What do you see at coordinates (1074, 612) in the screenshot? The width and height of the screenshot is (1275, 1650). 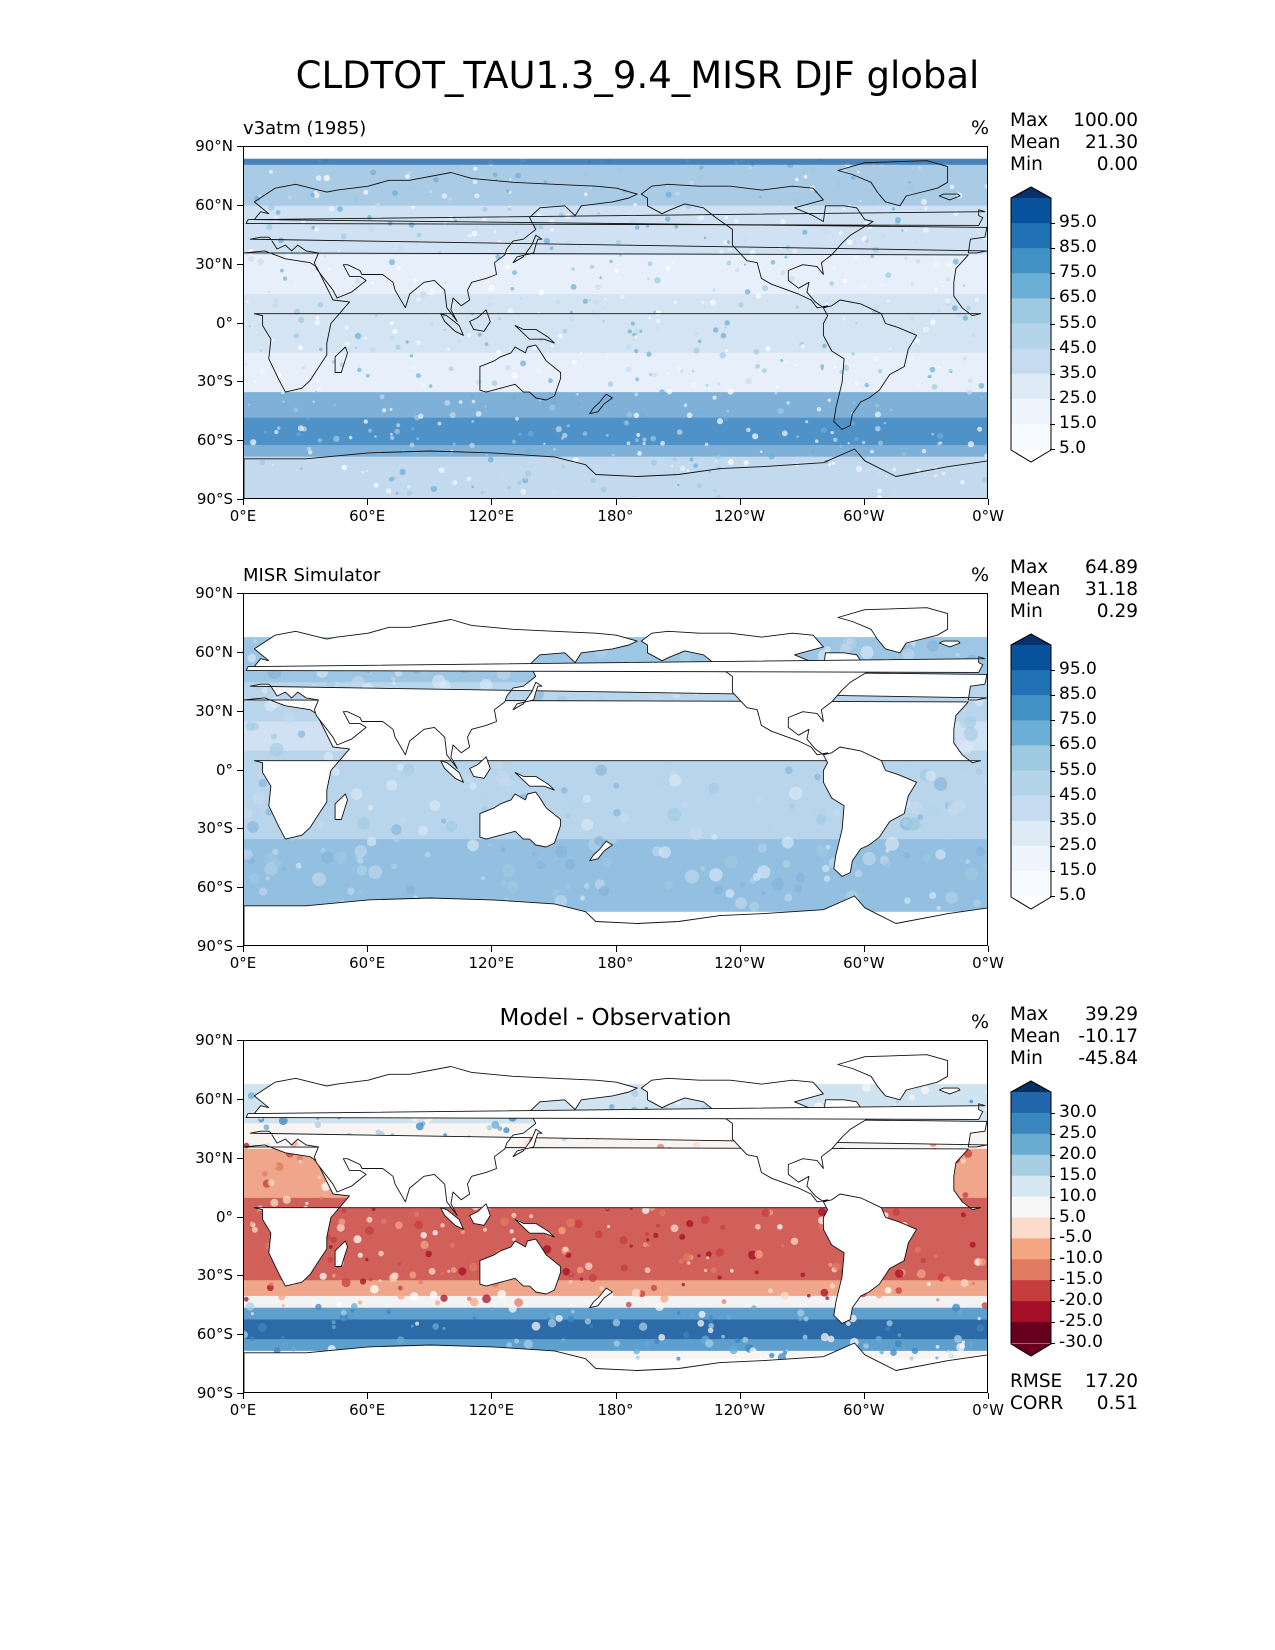 I see `stat-row: Min 0.29` at bounding box center [1074, 612].